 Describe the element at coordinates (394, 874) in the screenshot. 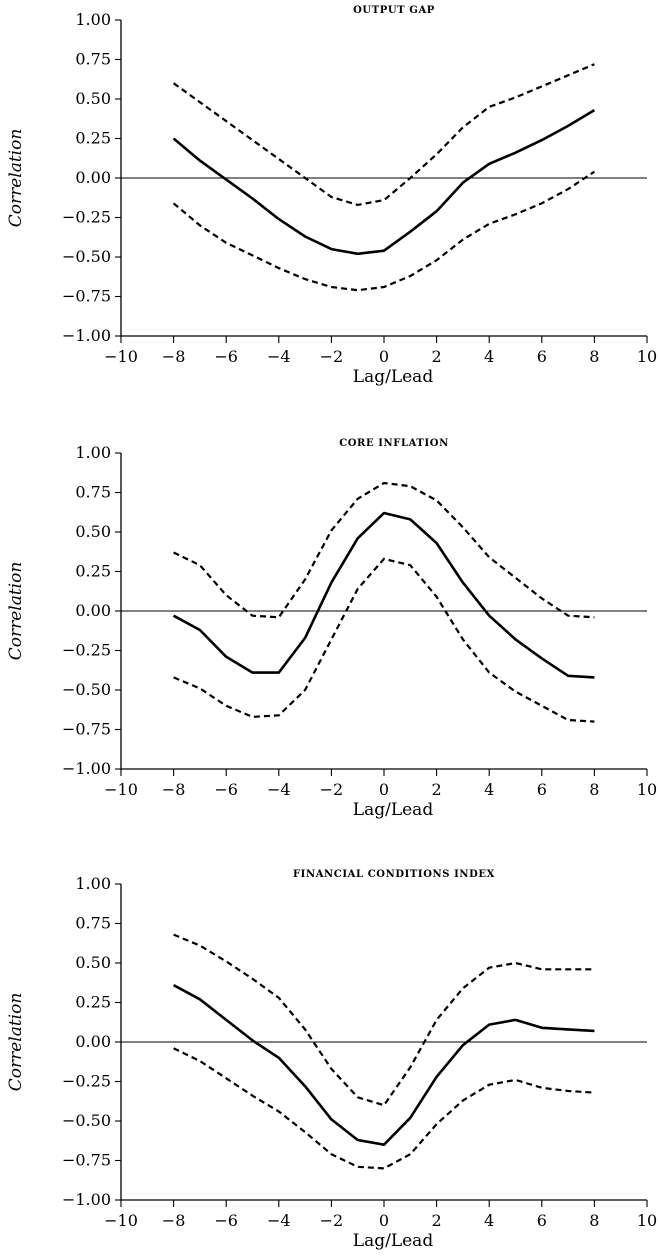

I see `chart-title: FINANCIAL CONDITIONS INDEX` at that location.